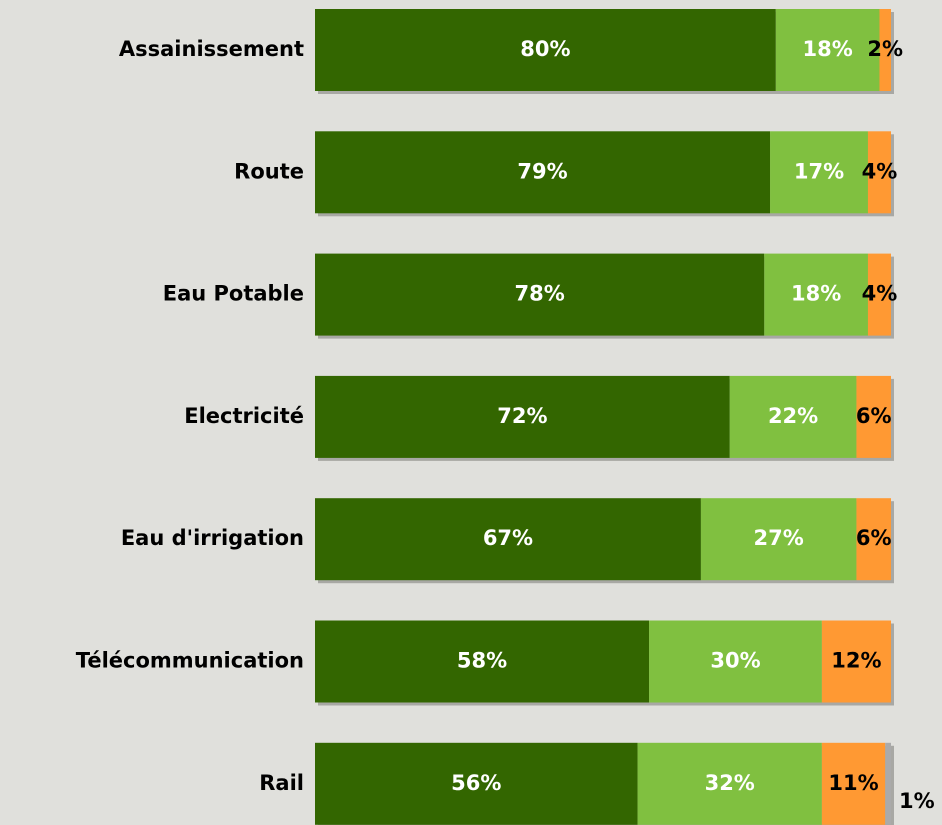 The width and height of the screenshot is (942, 825). I want to click on value-label: 79%, so click(542, 171).